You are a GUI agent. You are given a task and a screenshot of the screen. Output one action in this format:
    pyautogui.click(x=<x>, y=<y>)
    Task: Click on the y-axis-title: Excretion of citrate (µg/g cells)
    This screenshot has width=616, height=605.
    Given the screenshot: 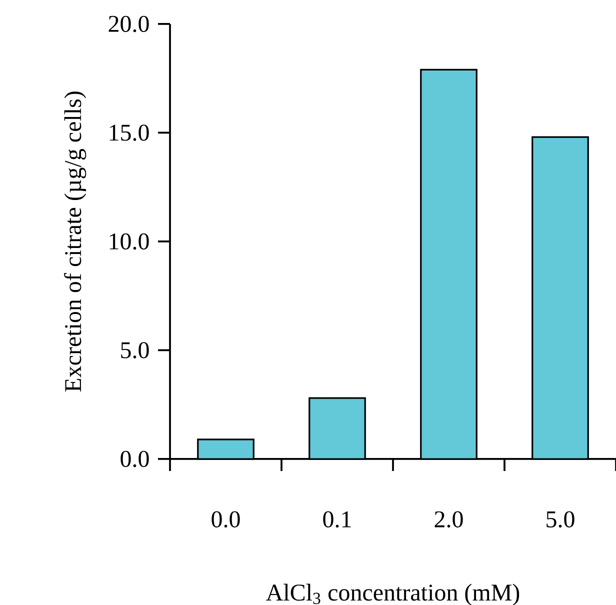 What is the action you would take?
    pyautogui.click(x=75, y=242)
    